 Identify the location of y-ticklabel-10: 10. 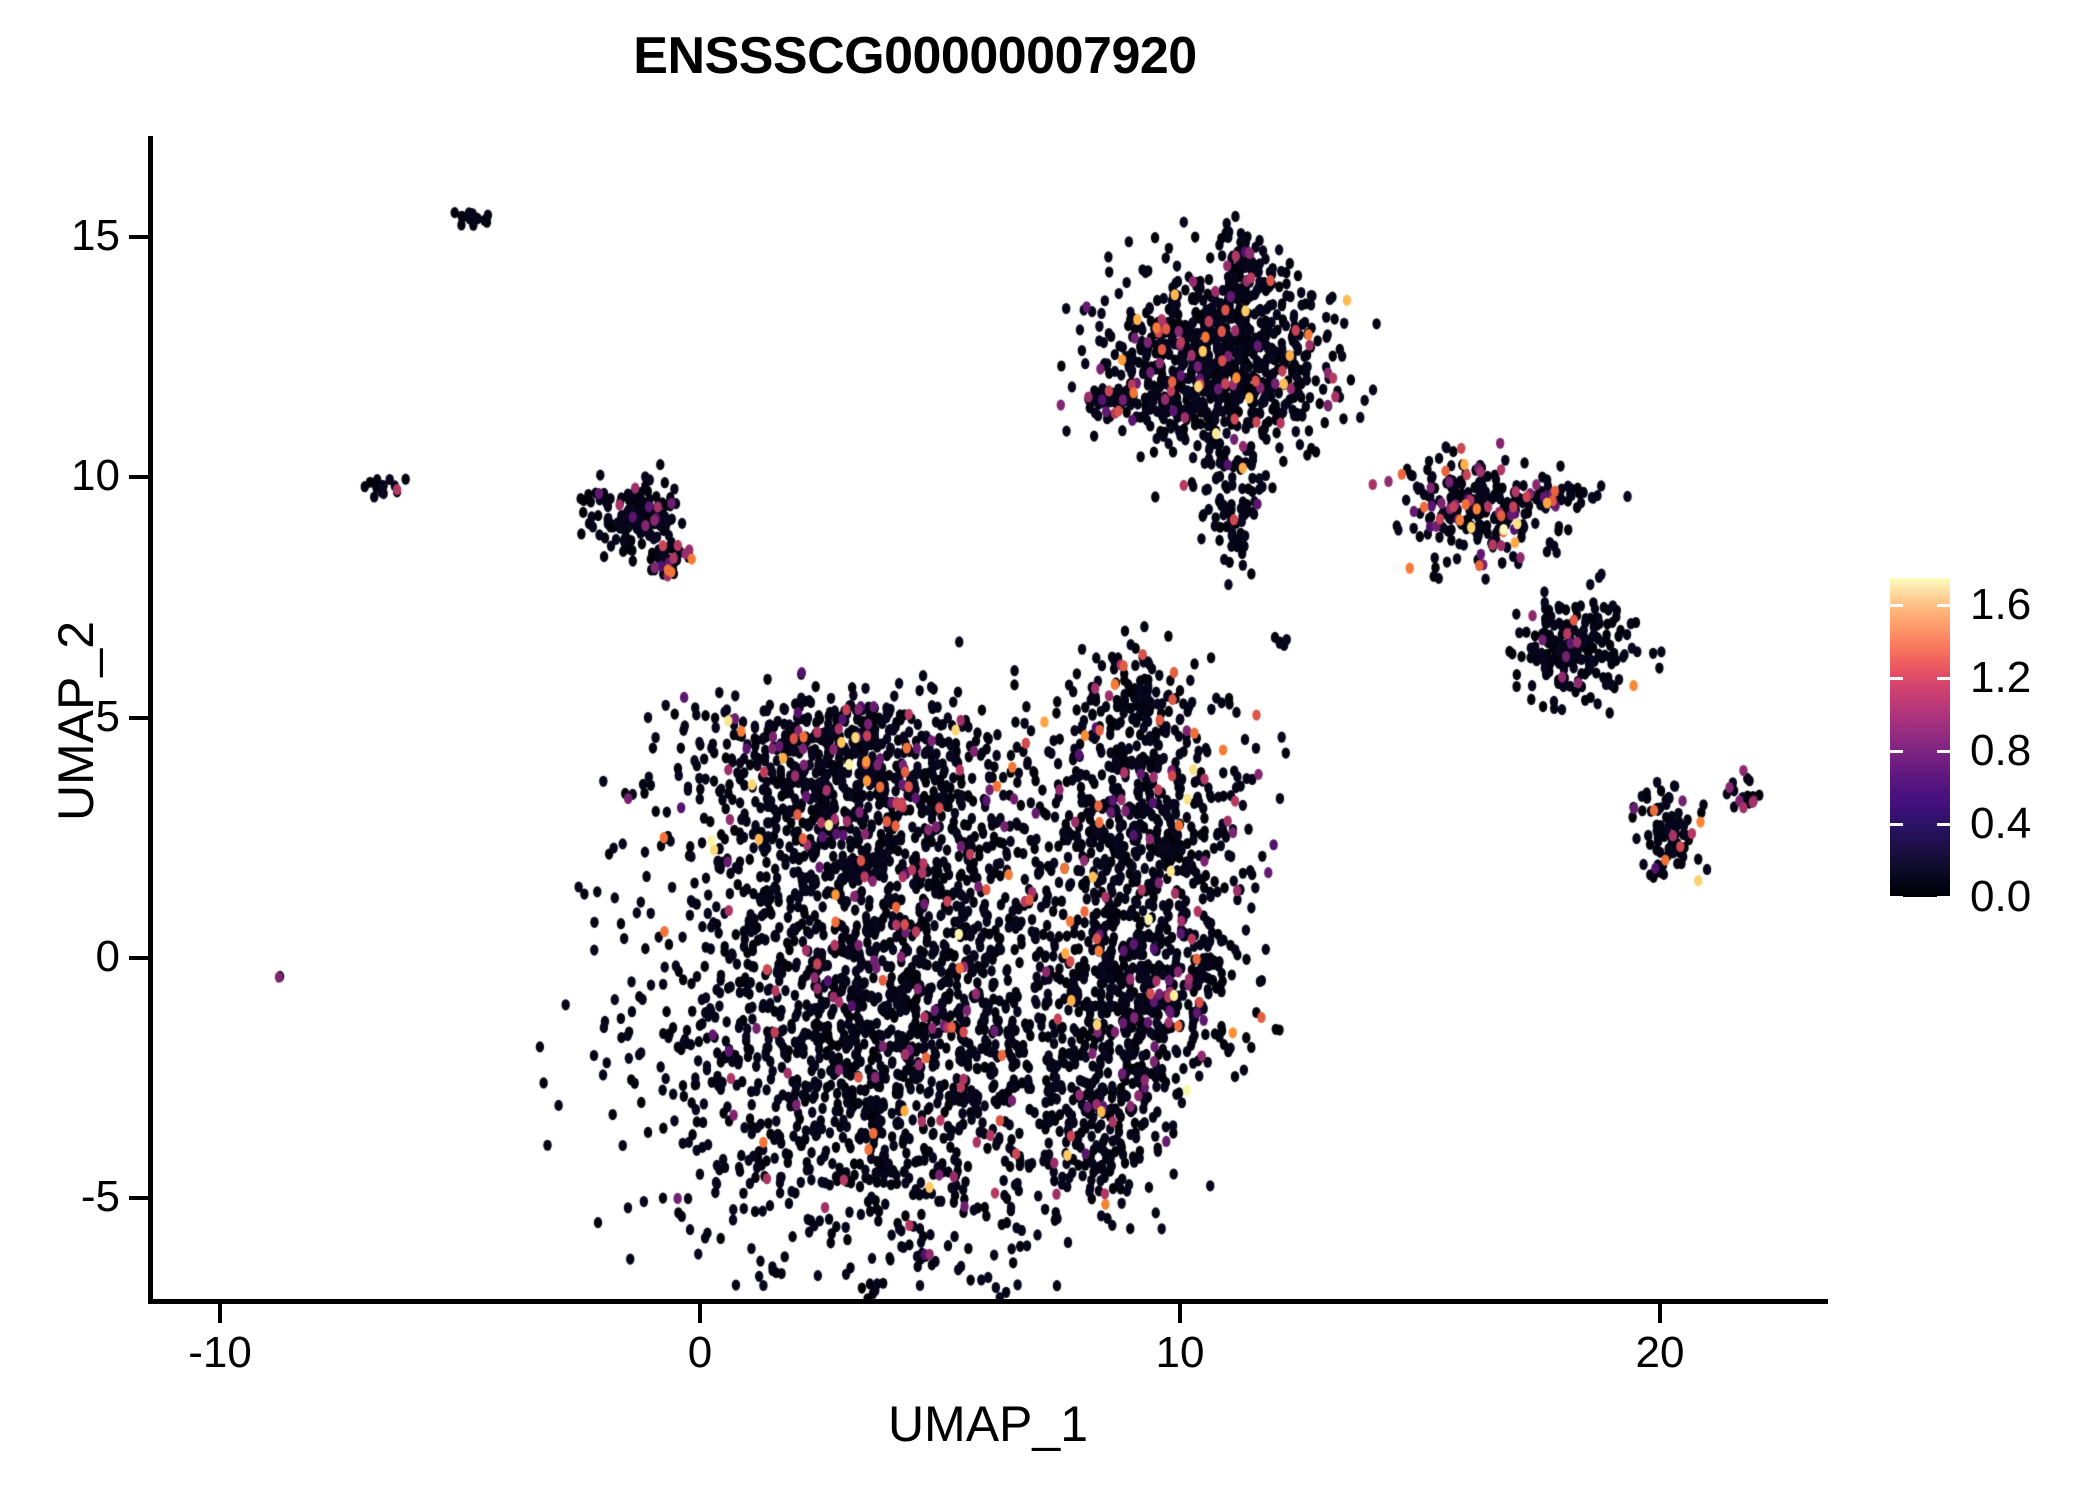
(95, 476).